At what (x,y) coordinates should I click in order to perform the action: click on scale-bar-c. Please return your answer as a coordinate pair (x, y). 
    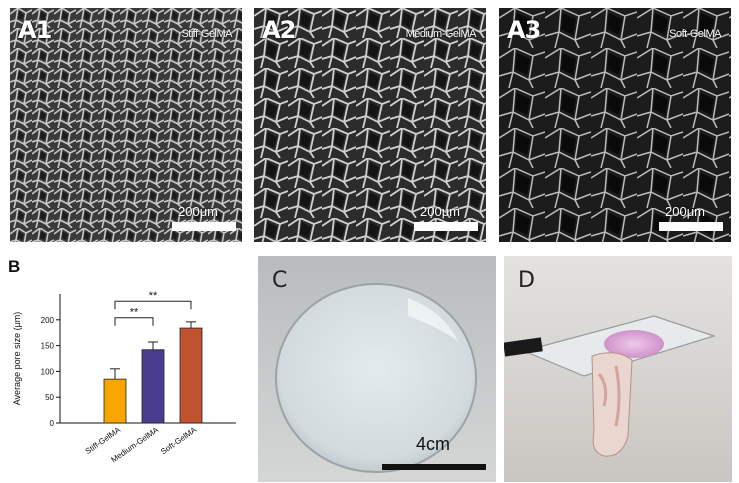
    Looking at the image, I should click on (434, 467).